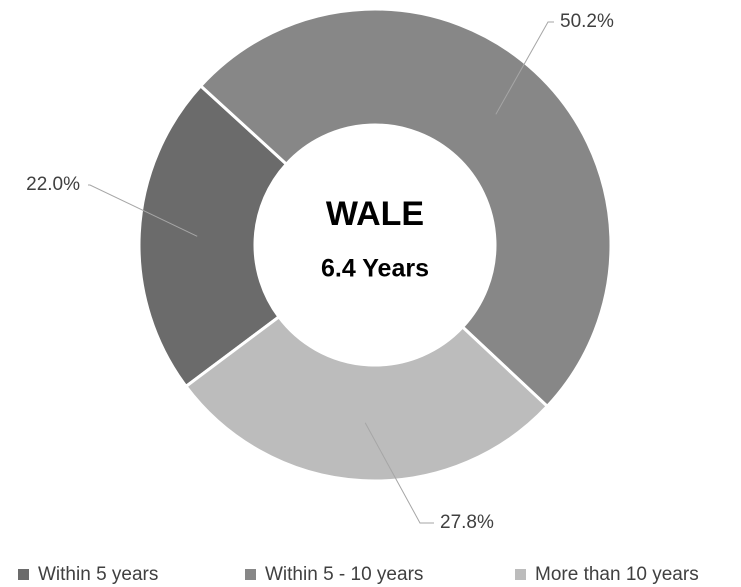 The image size is (741, 587). I want to click on center-subtitle: 6.4 Years, so click(375, 269).